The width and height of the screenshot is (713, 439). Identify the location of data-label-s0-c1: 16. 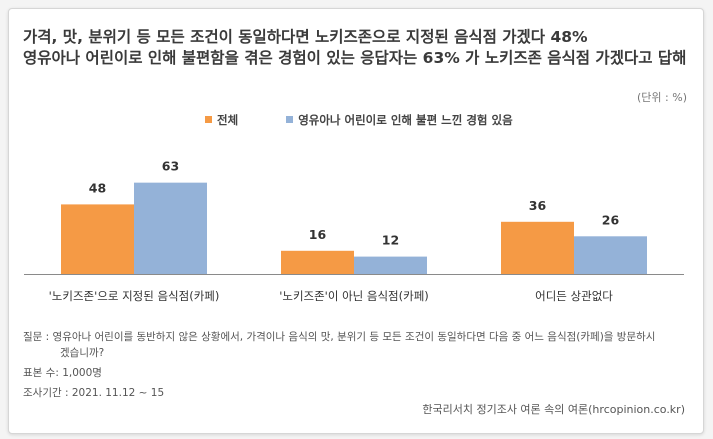
(318, 234).